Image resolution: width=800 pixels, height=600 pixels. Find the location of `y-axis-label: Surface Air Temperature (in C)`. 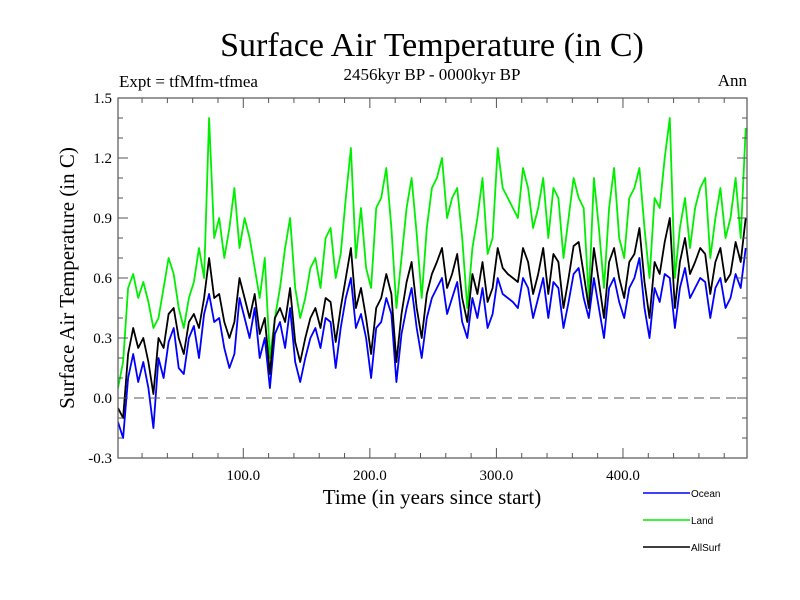

y-axis-label: Surface Air Temperature (in C) is located at coordinates (67, 278).